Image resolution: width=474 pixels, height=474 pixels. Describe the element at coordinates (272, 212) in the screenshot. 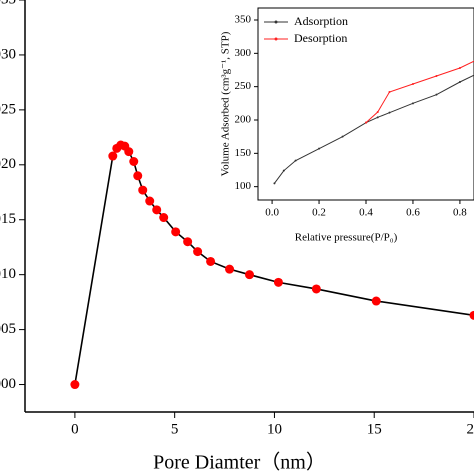

I see `x-tick-label: 0.0` at that location.